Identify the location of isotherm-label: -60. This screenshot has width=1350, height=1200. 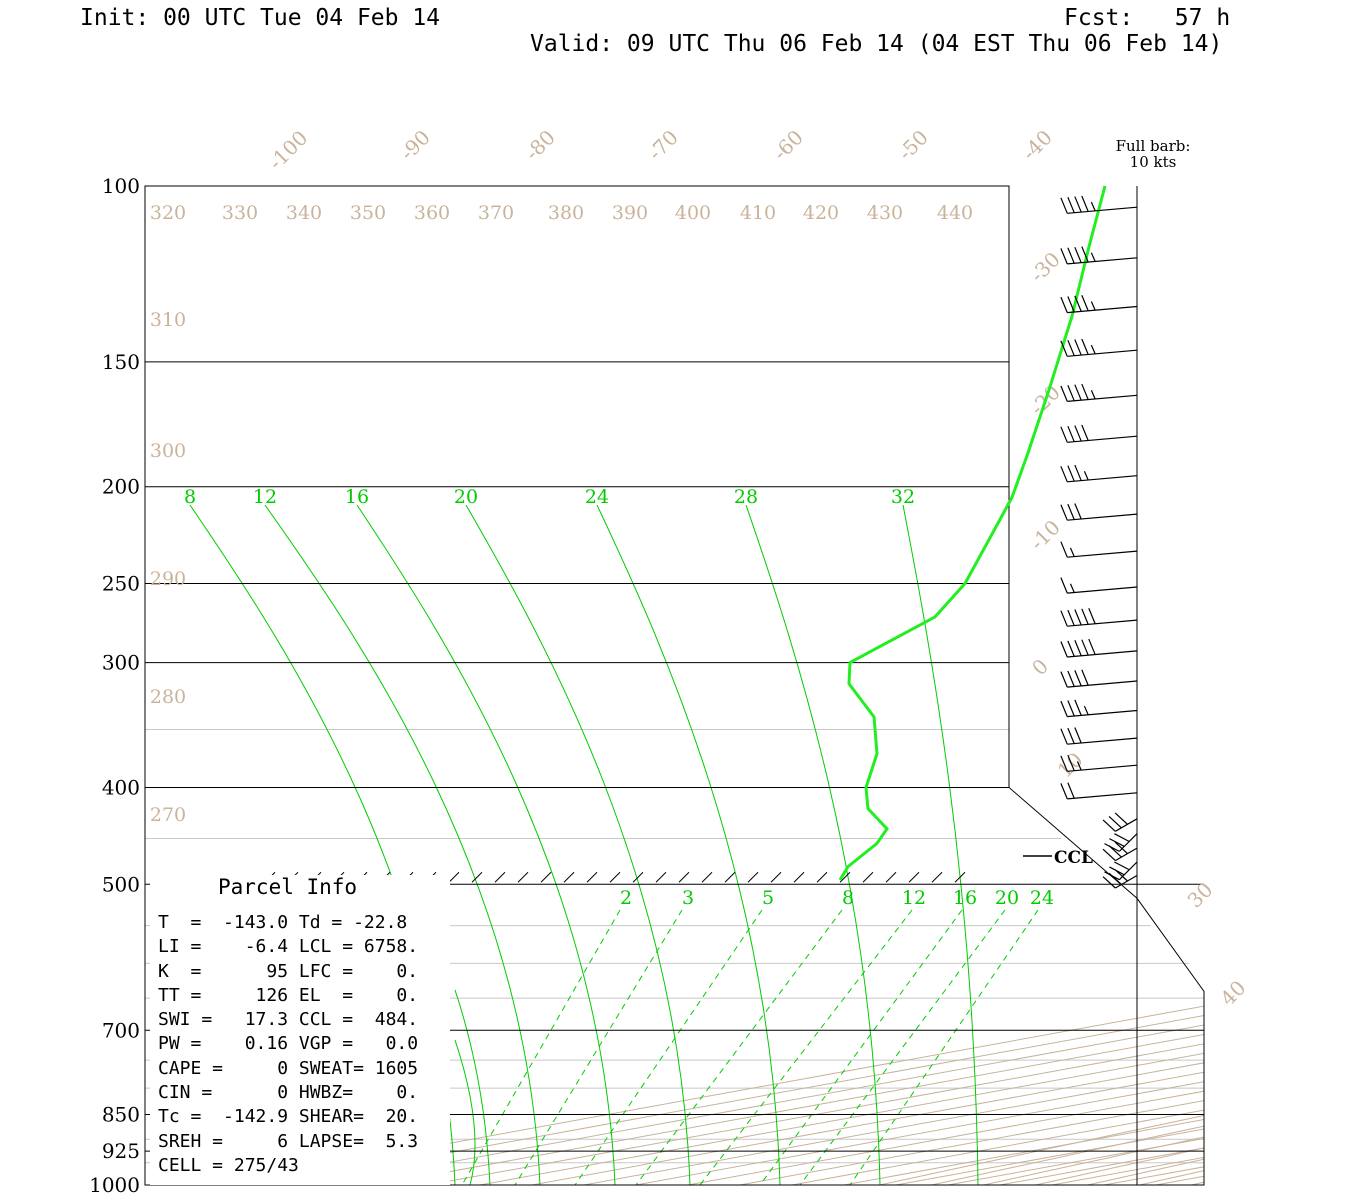
(788, 145).